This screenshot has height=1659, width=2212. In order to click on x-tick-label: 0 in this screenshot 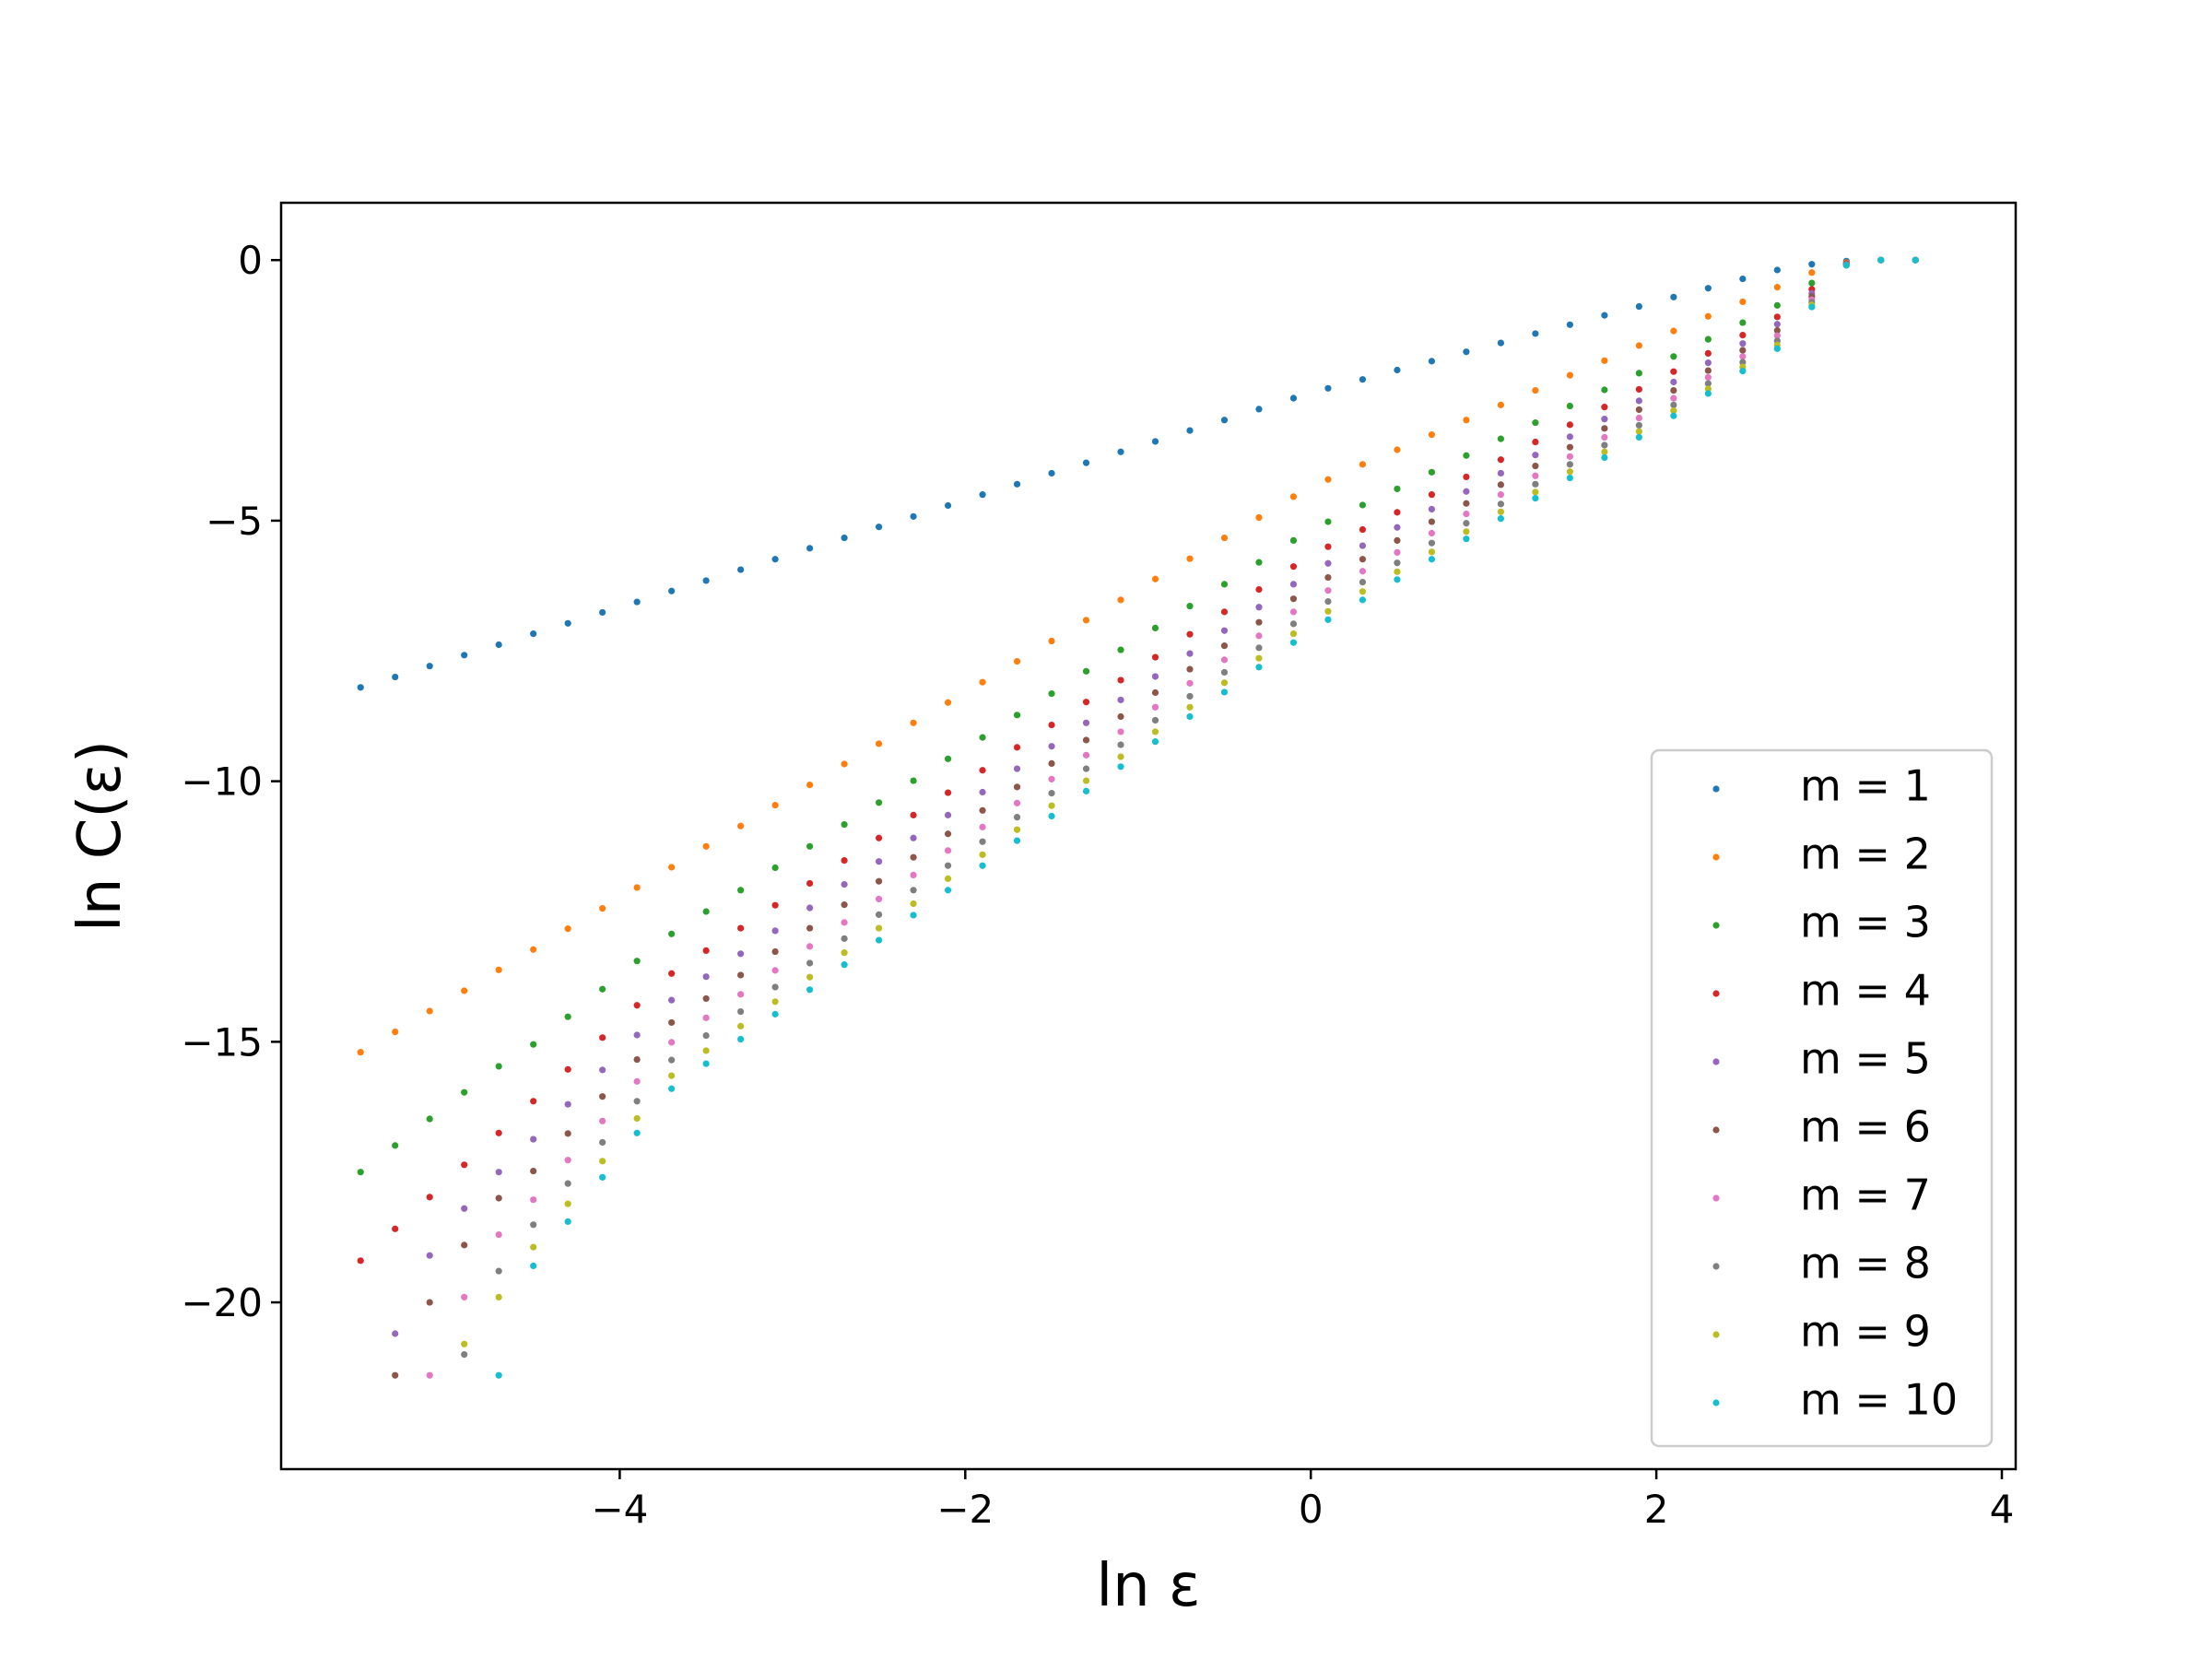, I will do `click(1311, 1509)`.